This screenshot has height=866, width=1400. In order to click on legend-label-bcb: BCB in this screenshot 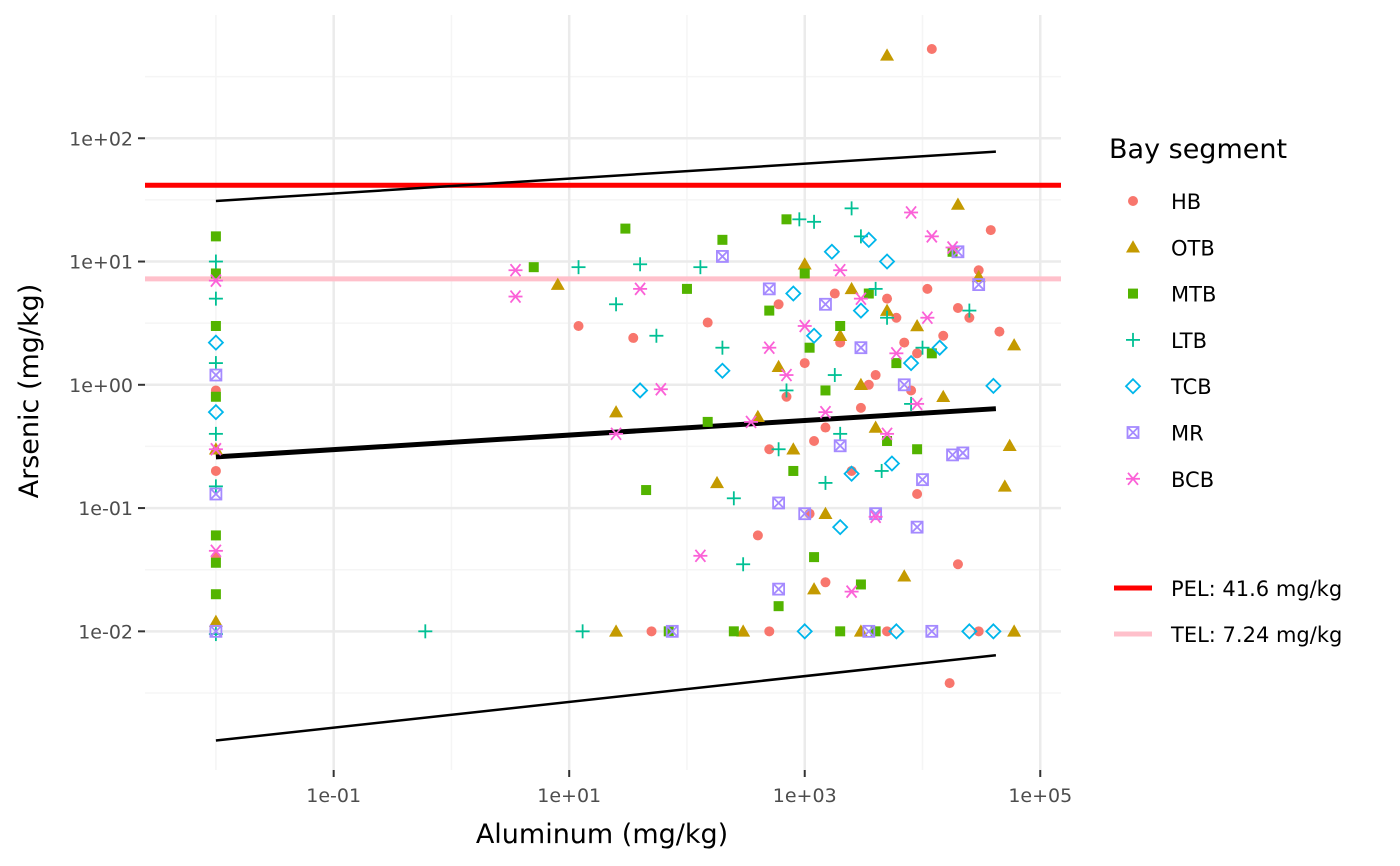, I will do `click(1192, 480)`.